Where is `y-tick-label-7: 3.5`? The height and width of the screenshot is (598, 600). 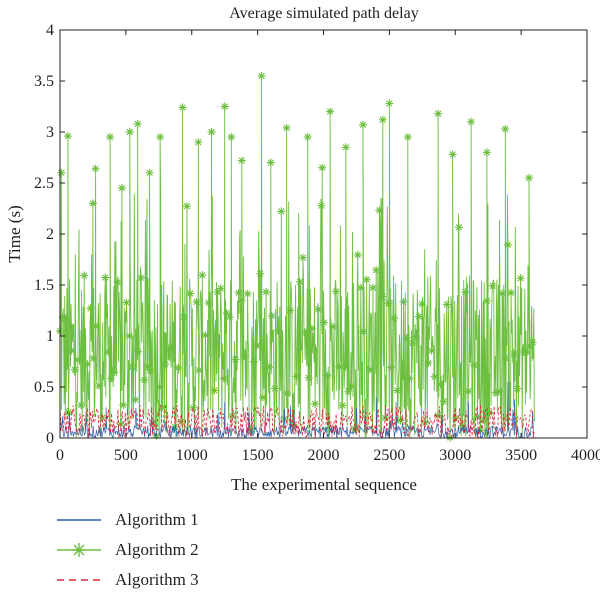 y-tick-label-7: 3.5 is located at coordinates (44, 81).